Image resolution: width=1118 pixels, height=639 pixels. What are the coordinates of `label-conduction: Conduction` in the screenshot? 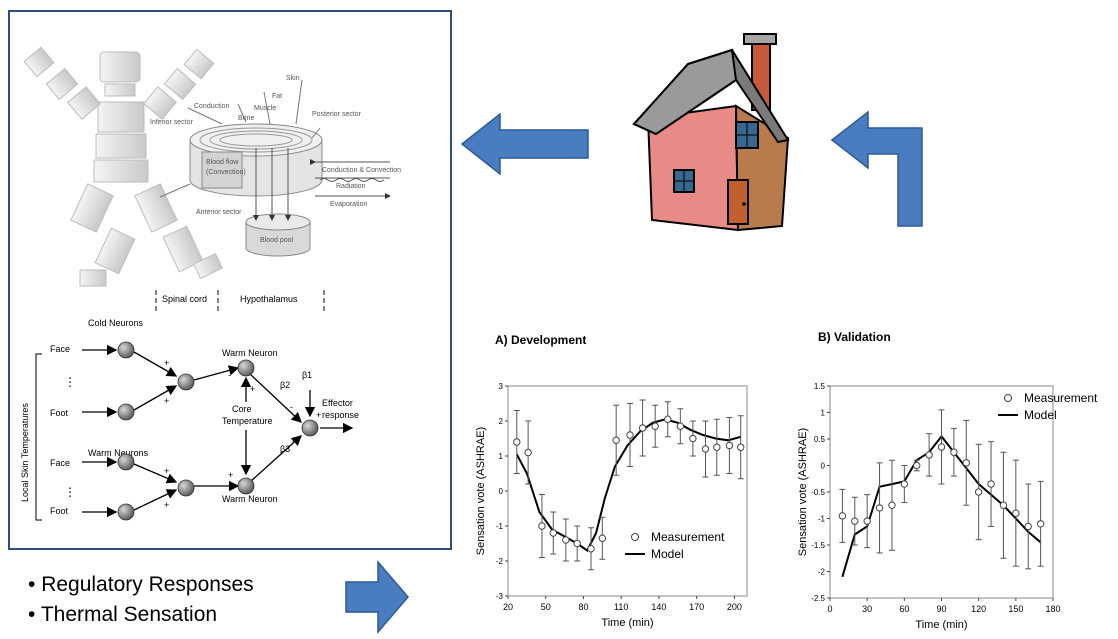 It's located at (212, 106).